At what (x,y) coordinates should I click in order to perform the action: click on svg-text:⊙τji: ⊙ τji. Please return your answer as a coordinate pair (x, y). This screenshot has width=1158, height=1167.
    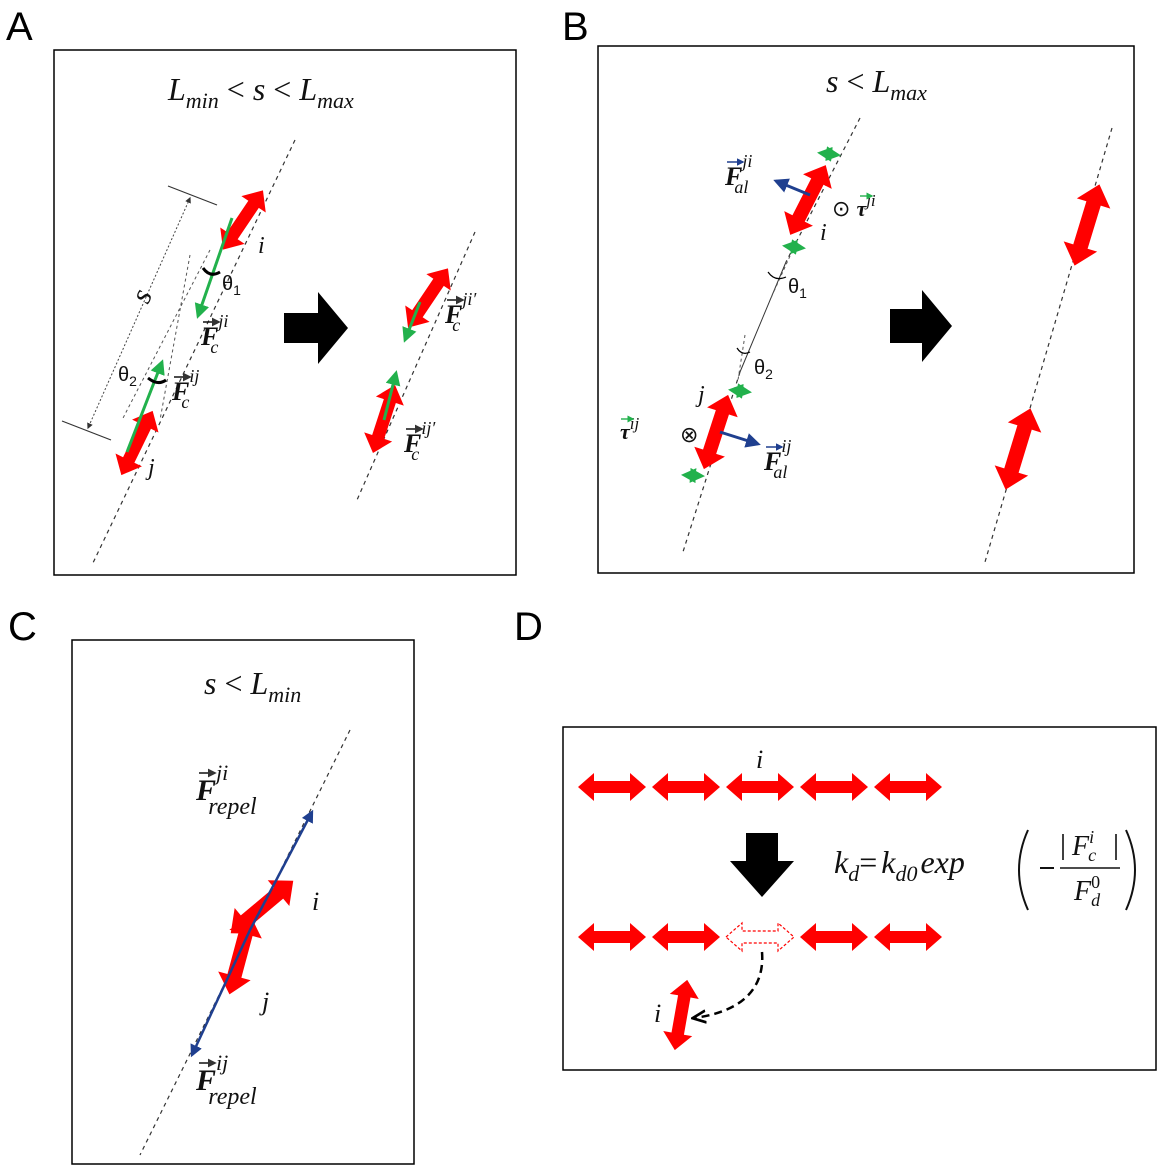
    Looking at the image, I should click on (854, 206).